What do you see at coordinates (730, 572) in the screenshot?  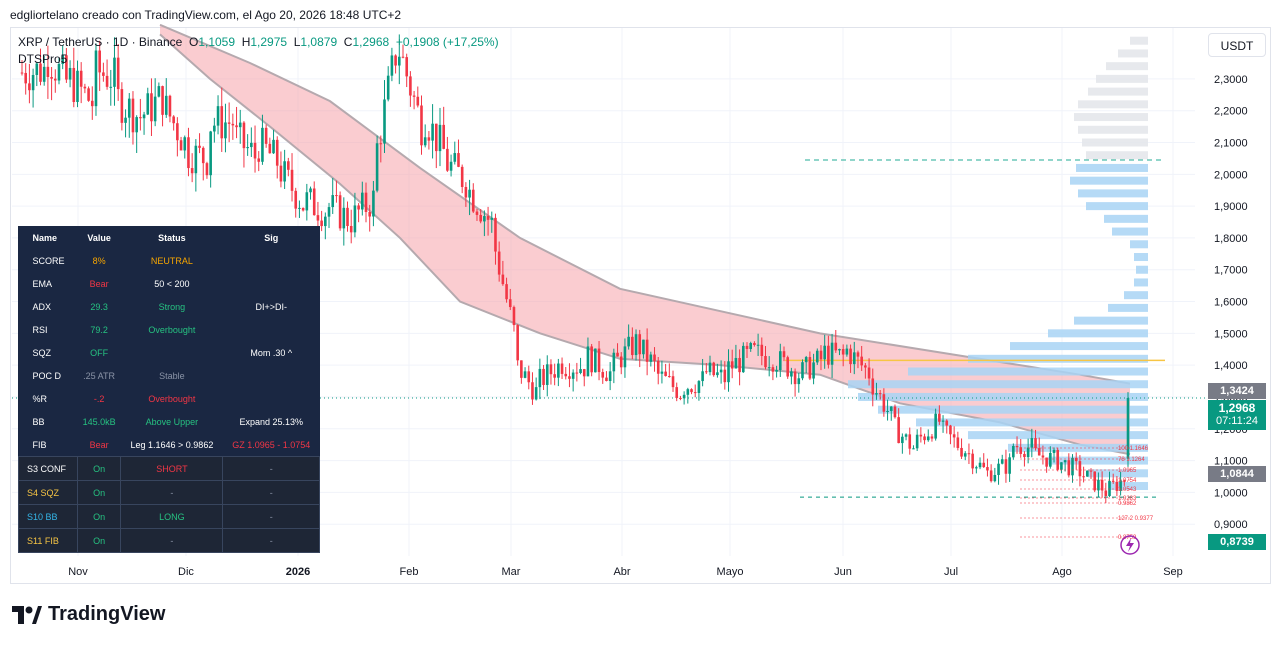 I see `x-tick-label: Mayo` at bounding box center [730, 572].